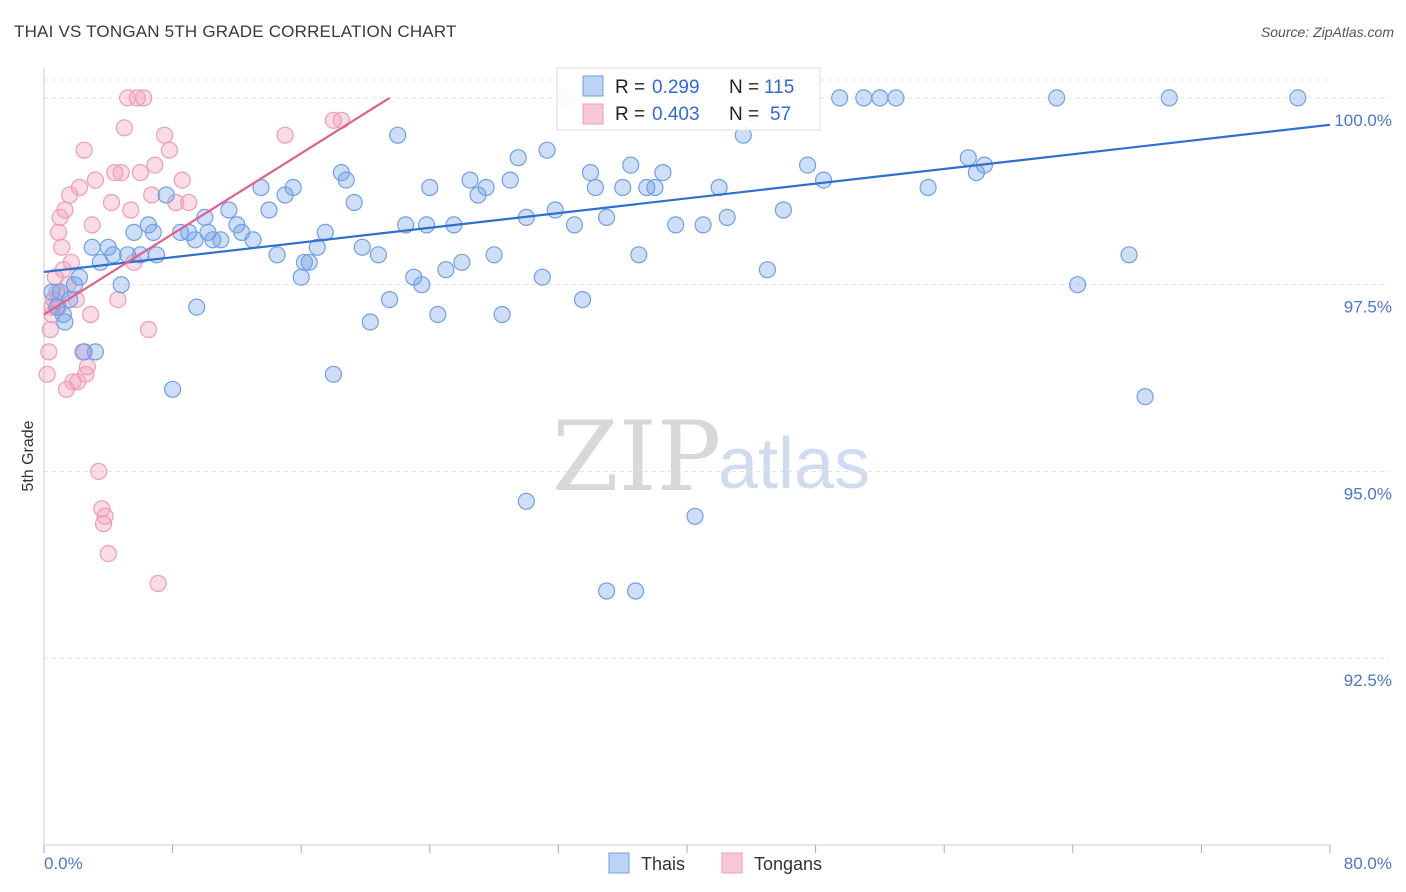  I want to click on thais-legend-label: Thais, so click(663, 864).